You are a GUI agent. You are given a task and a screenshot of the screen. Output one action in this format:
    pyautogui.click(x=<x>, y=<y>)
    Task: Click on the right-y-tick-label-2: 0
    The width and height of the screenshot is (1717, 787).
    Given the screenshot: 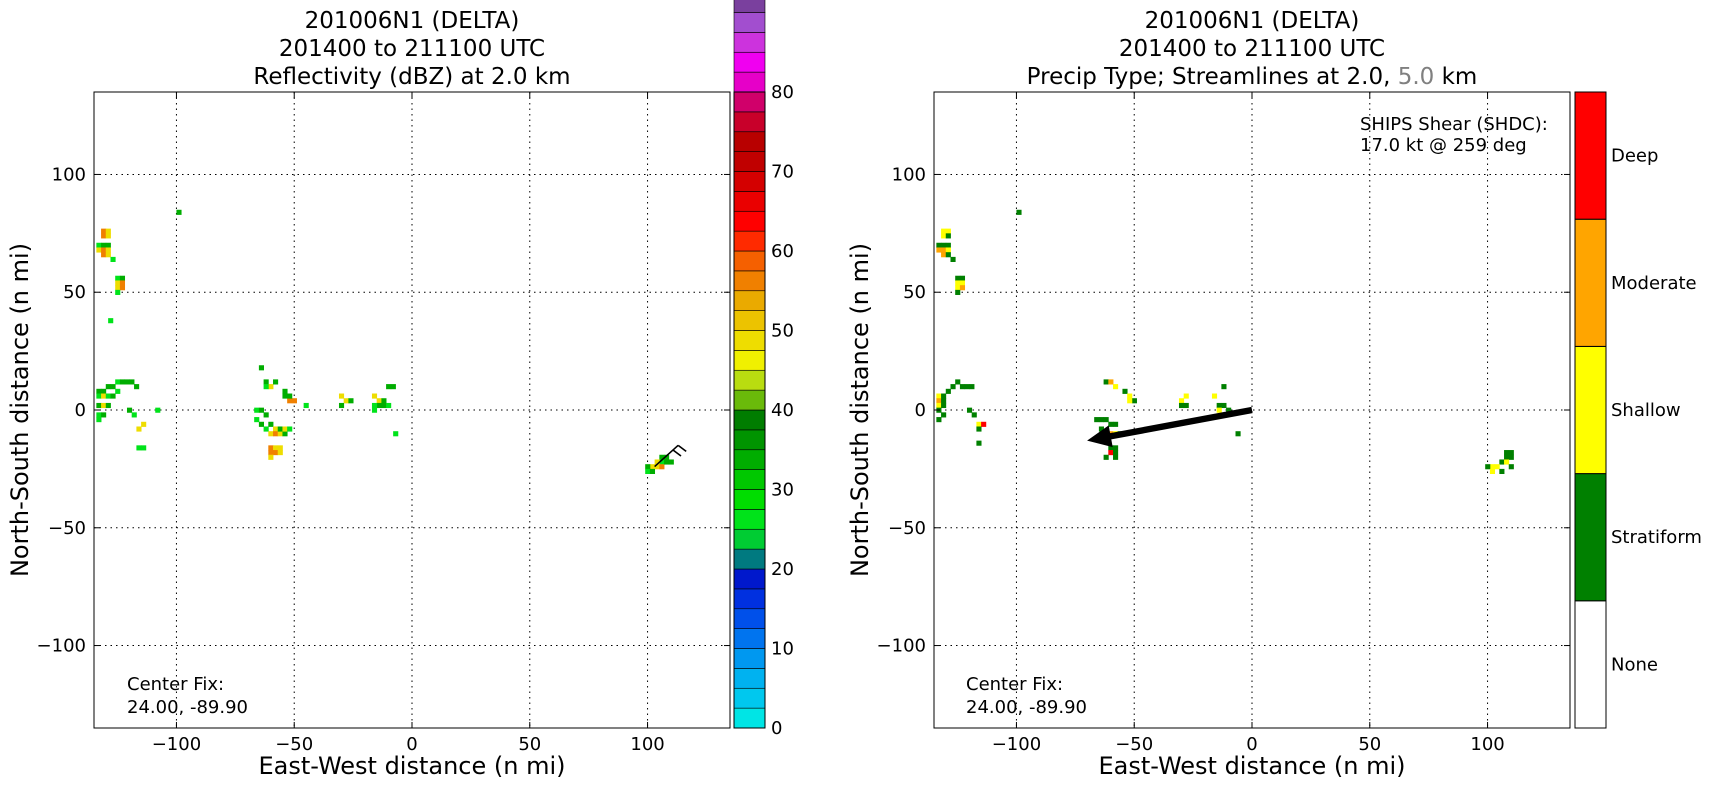 What is the action you would take?
    pyautogui.click(x=920, y=410)
    